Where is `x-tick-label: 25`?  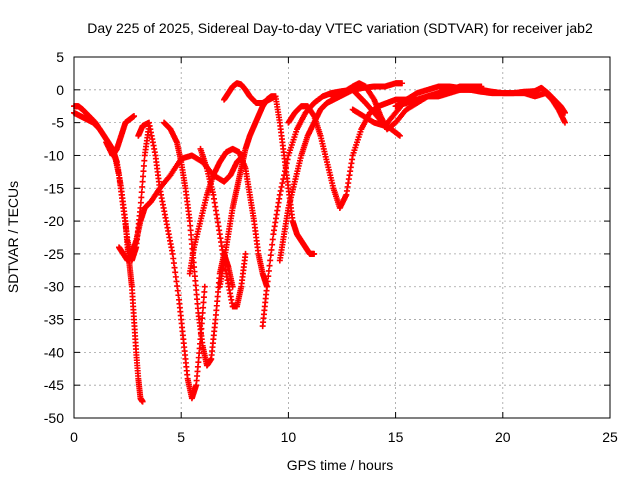 x-tick-label: 25 is located at coordinates (610, 437).